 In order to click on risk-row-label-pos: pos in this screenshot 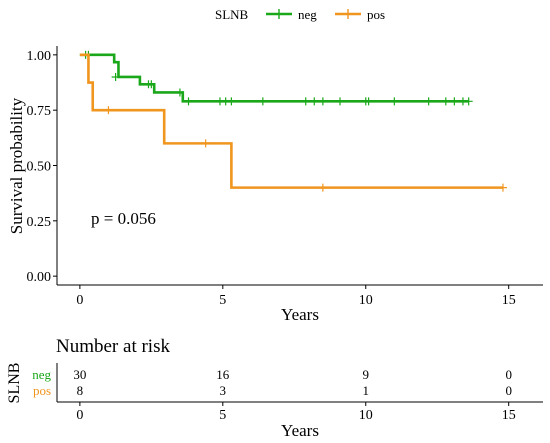, I will do `click(42, 390)`.